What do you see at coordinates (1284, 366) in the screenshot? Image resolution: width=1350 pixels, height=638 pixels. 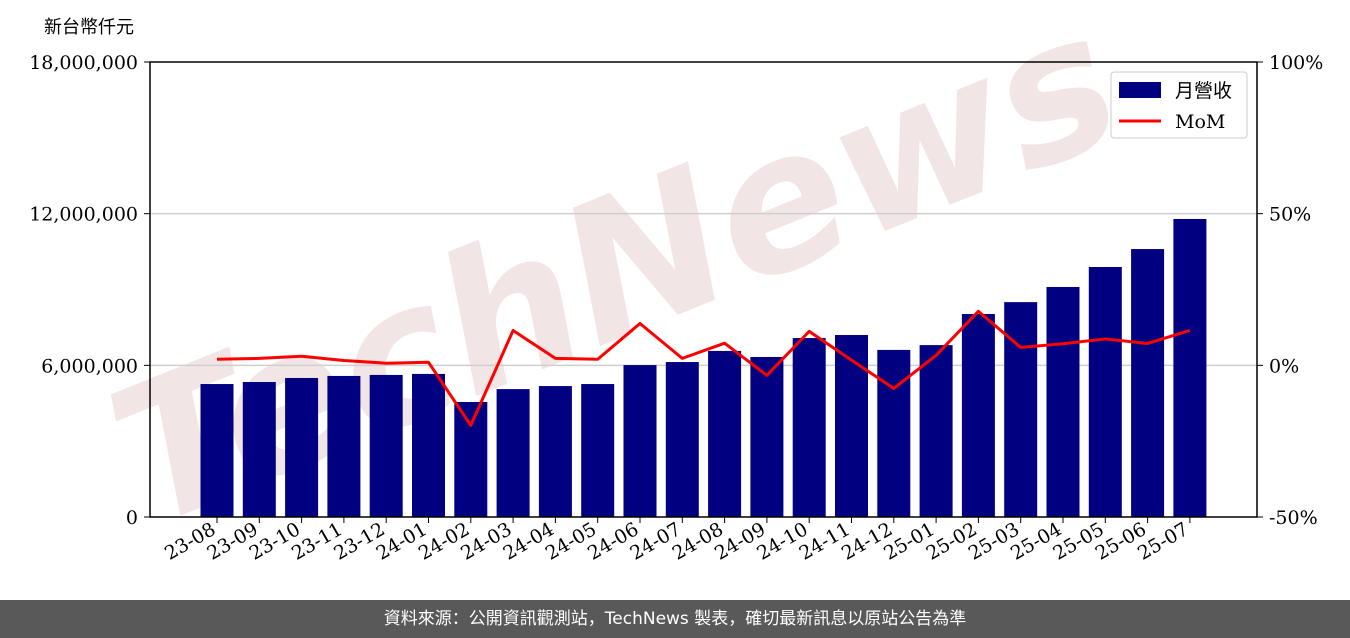 I see `y2-tick-label: 0%` at bounding box center [1284, 366].